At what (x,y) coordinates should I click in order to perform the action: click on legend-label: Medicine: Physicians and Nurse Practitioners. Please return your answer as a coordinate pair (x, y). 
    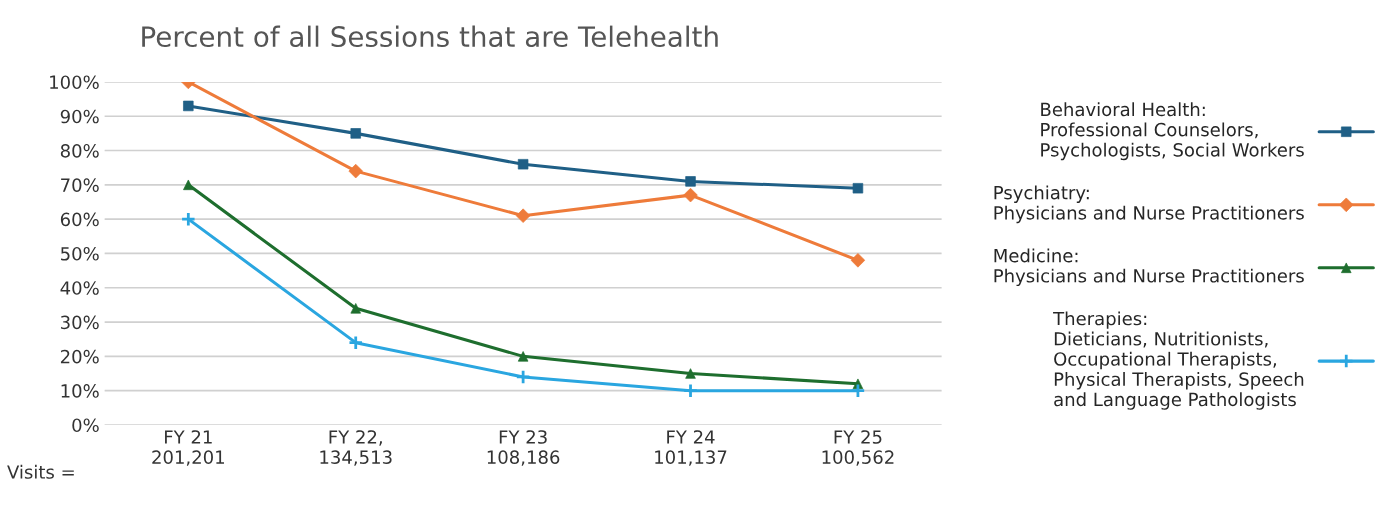
    Looking at the image, I should click on (1149, 267).